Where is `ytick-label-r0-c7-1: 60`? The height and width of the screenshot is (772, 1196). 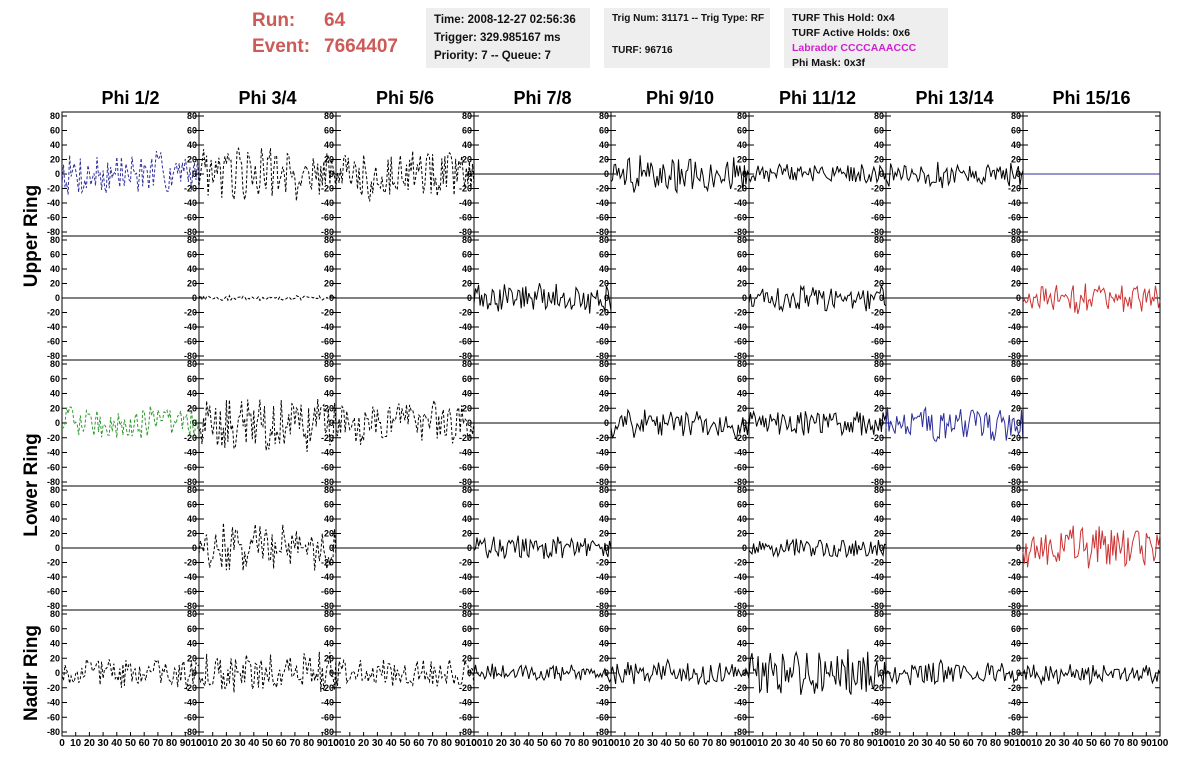
ytick-label-r0-c7-1: 60 is located at coordinates (1016, 131).